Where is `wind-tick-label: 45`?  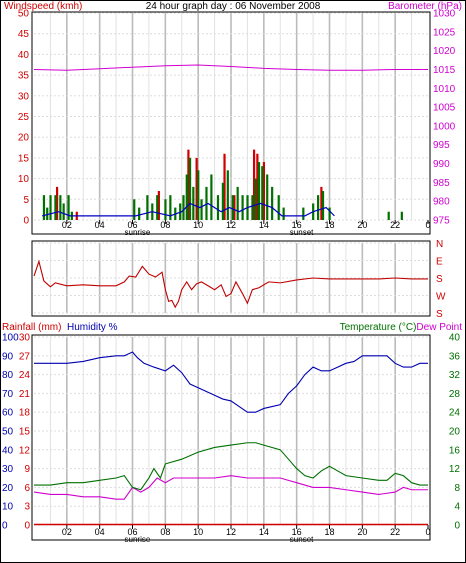
wind-tick-label: 45 is located at coordinates (24, 34).